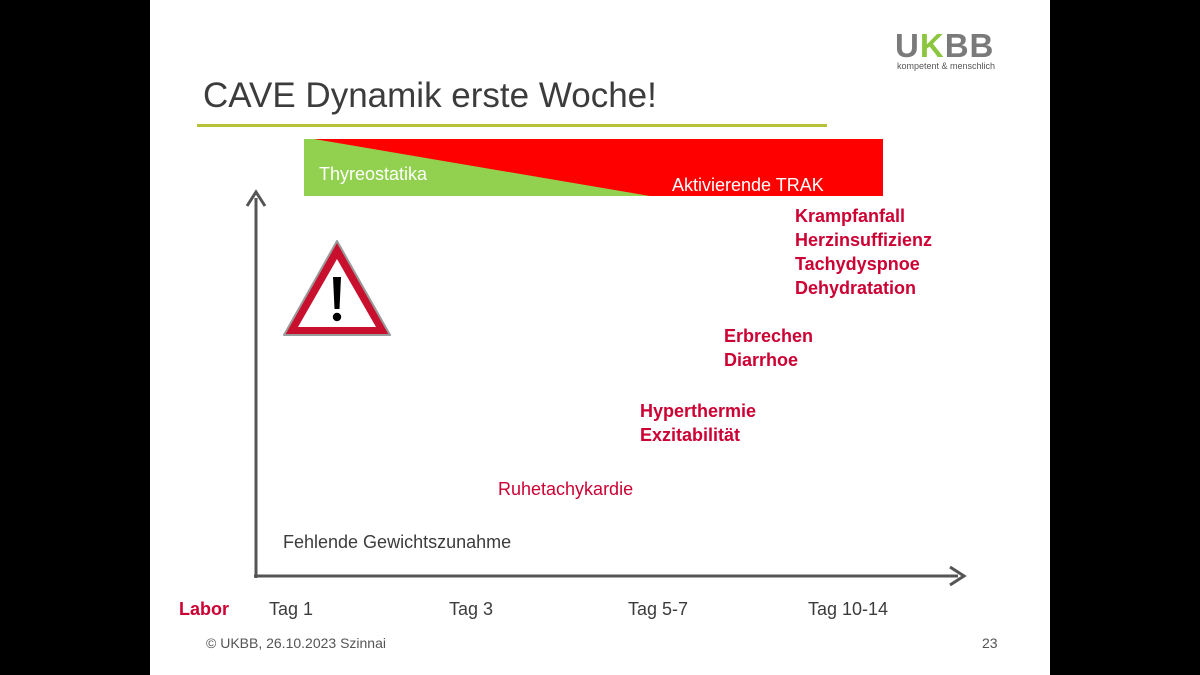 The width and height of the screenshot is (1200, 675). Describe the element at coordinates (471, 609) in the screenshot. I see `x-tick-label: Tag 3` at that location.